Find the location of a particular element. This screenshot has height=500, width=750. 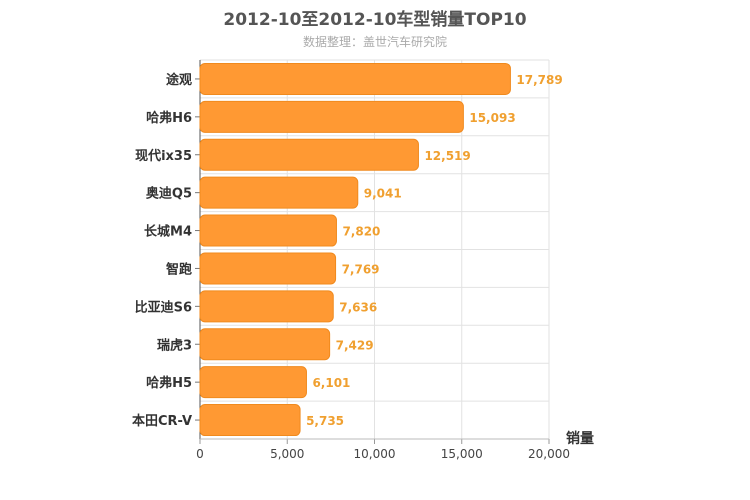

category-label: 比亚迪S6 is located at coordinates (163, 307).